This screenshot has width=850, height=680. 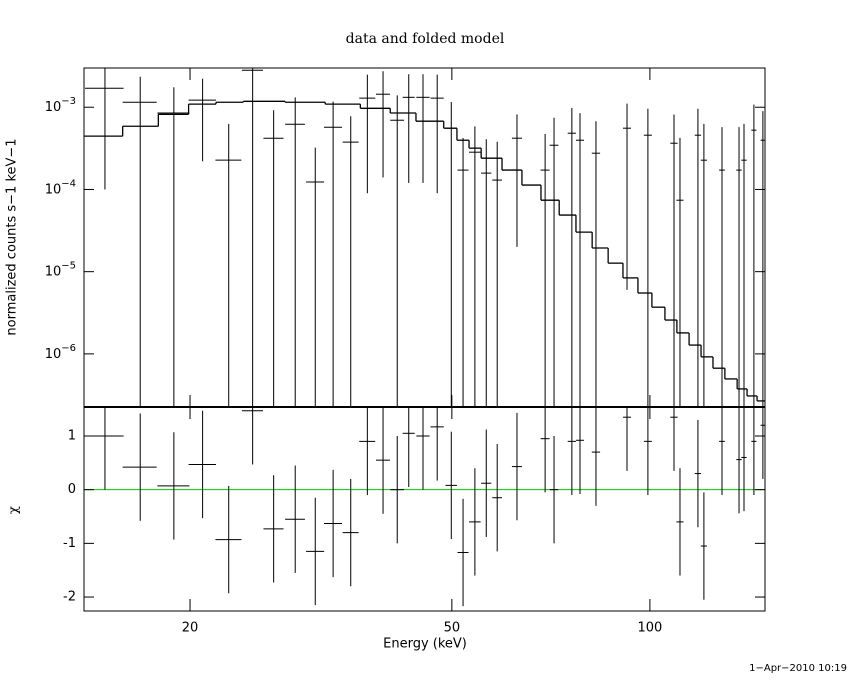 I want to click on y-axis-label: normalized counts s−1 keV−1, so click(x=12, y=236).